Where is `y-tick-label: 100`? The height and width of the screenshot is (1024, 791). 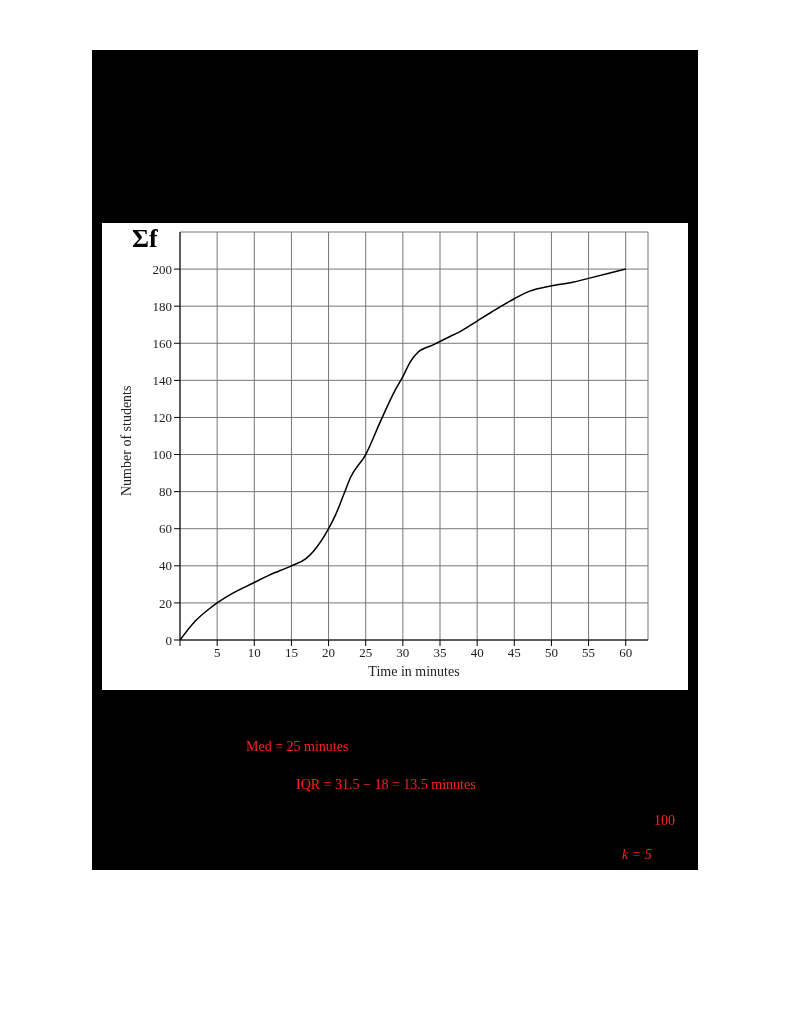 y-tick-label: 100 is located at coordinates (162, 455).